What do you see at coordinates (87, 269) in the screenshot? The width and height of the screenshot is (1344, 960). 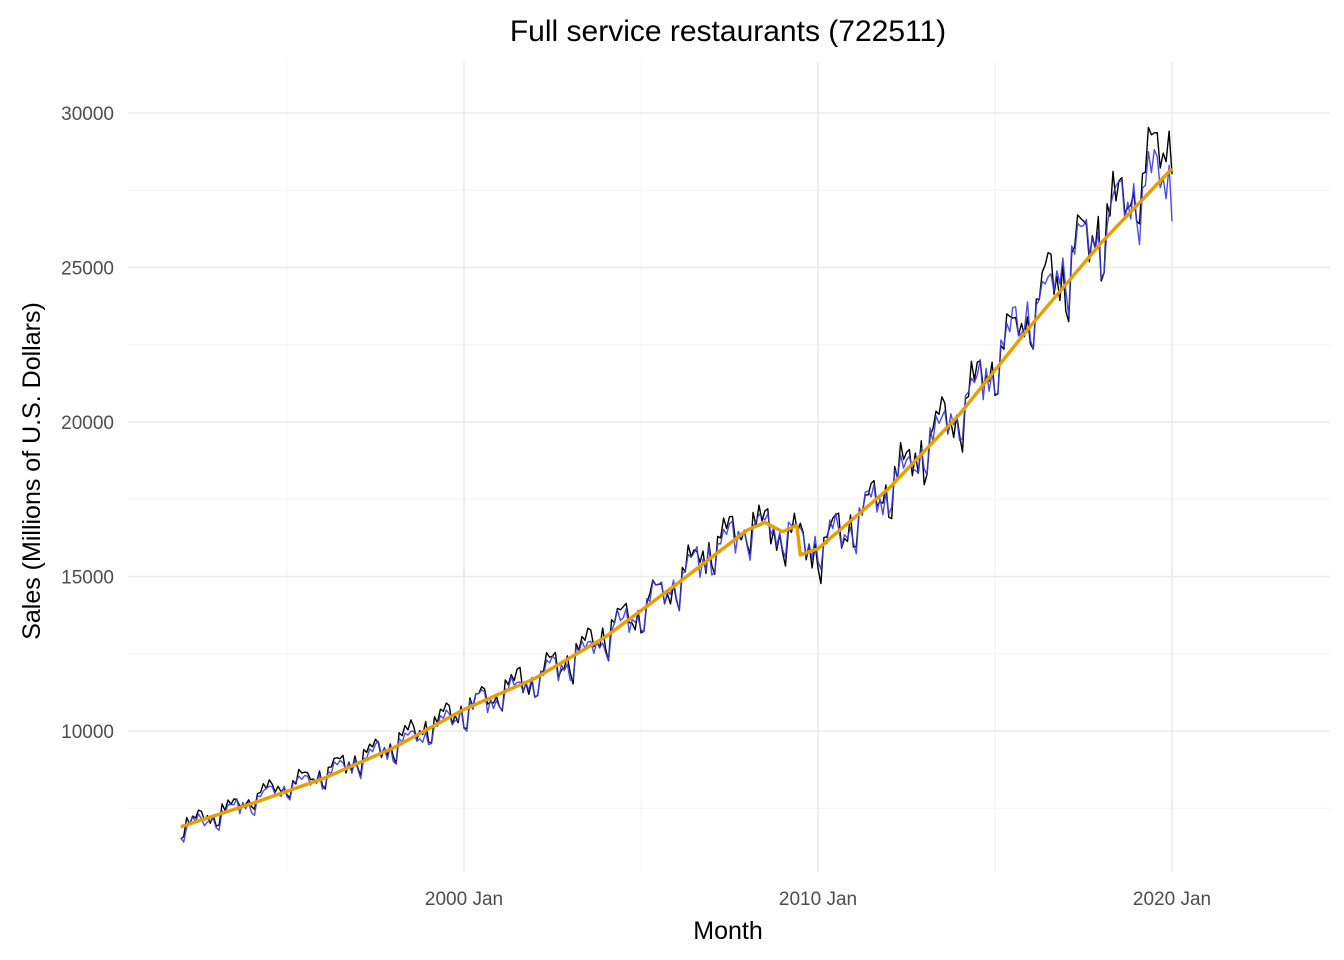 I see `y-tick-label: 25000` at bounding box center [87, 269].